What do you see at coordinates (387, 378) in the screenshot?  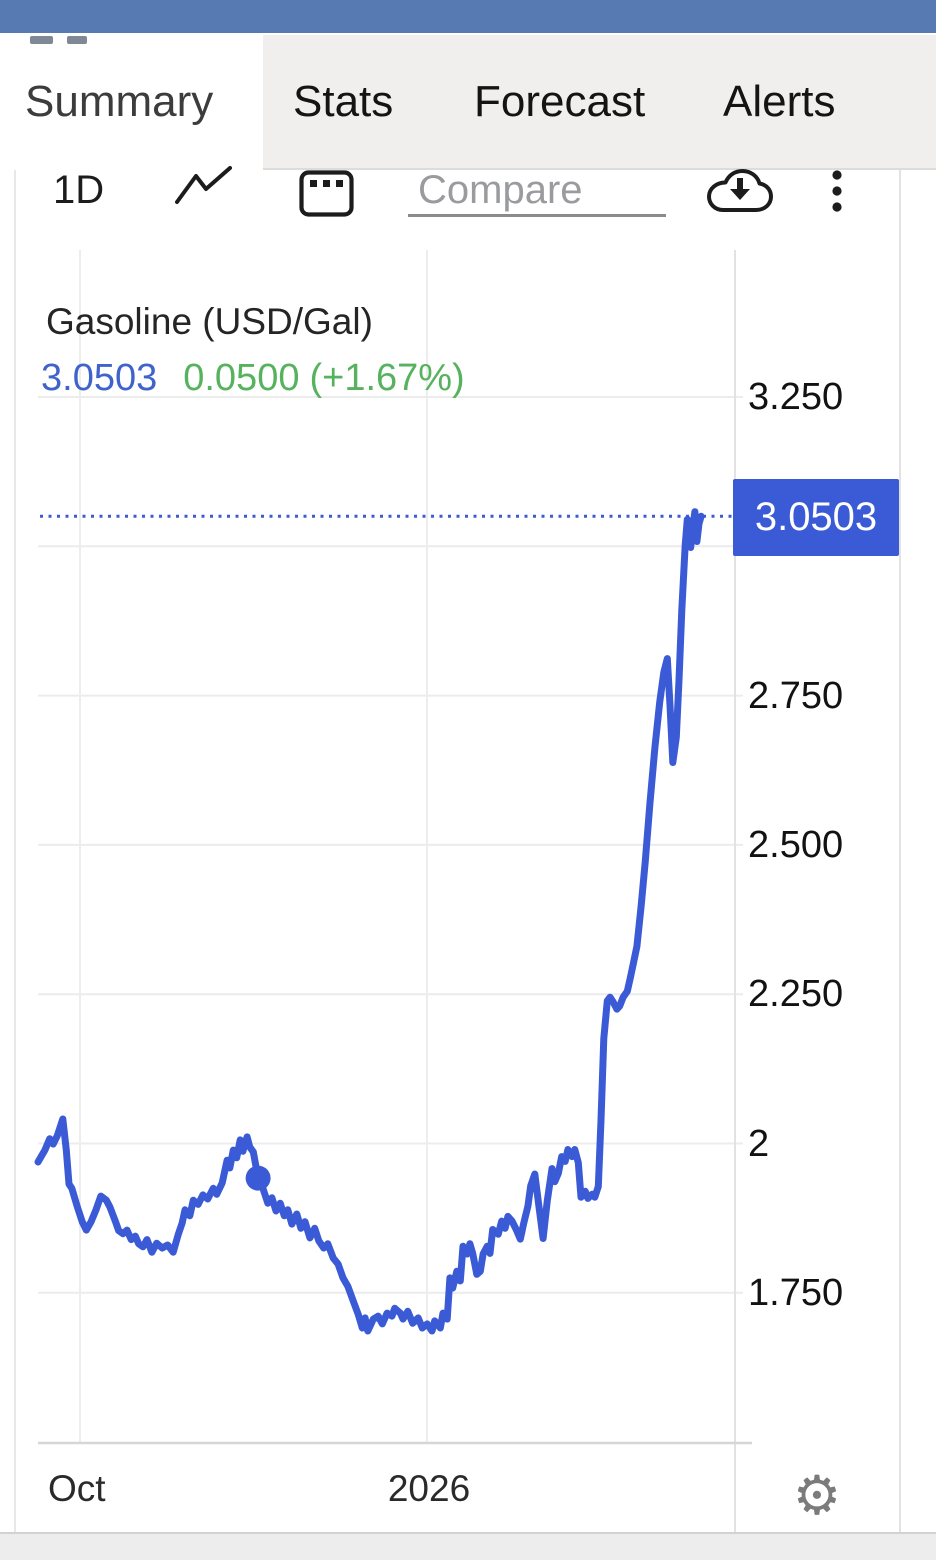 I see `price-change-percent-text: (+1.67%)` at bounding box center [387, 378].